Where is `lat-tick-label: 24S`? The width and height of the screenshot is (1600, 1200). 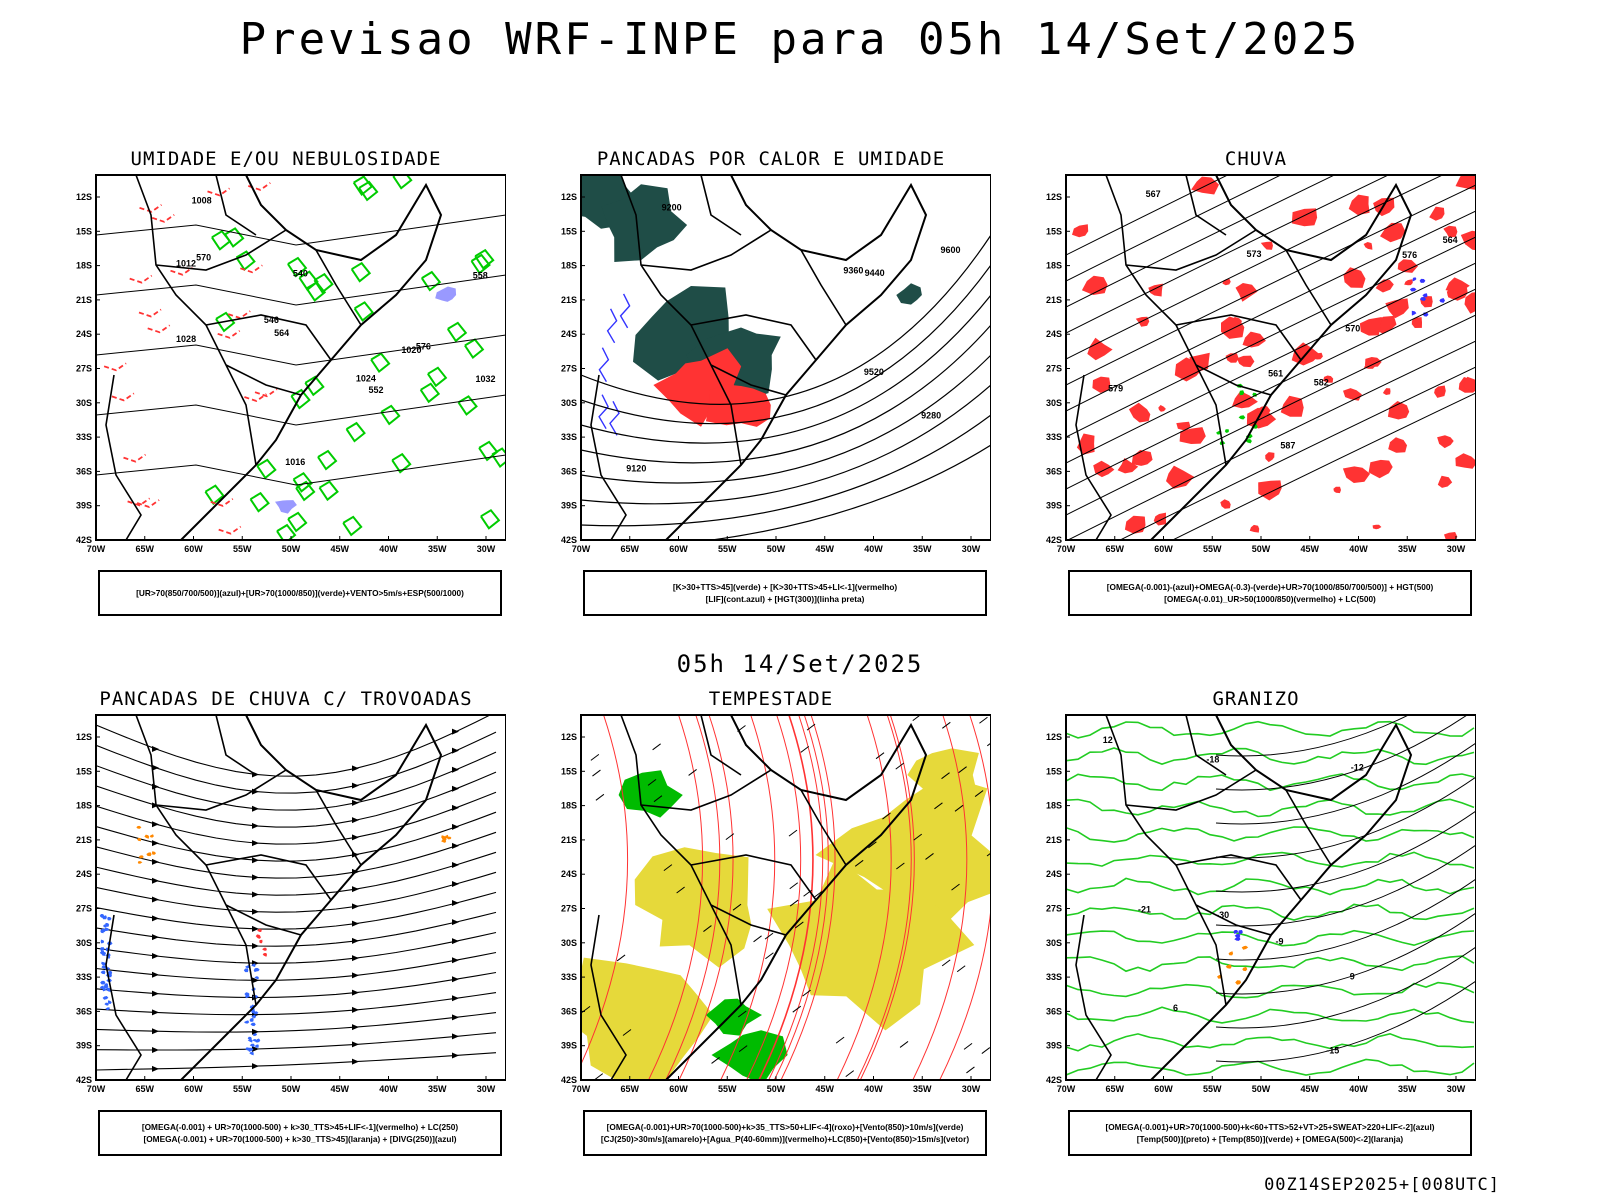 lat-tick-label: 24S is located at coordinates (1054, 334).